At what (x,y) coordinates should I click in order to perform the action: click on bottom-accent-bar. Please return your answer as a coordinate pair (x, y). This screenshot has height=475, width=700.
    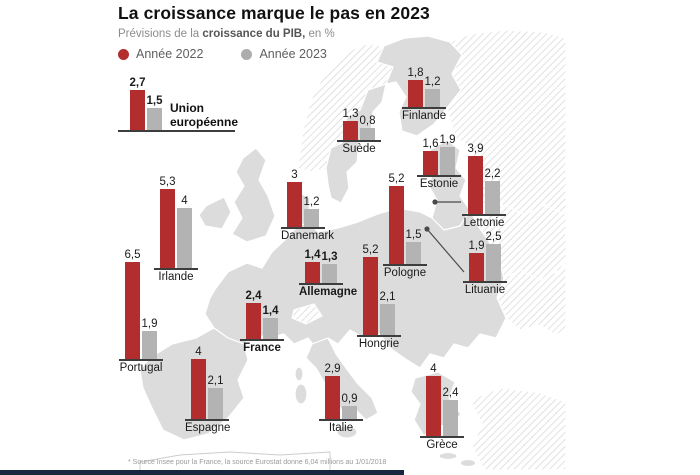
    Looking at the image, I should click on (202, 472).